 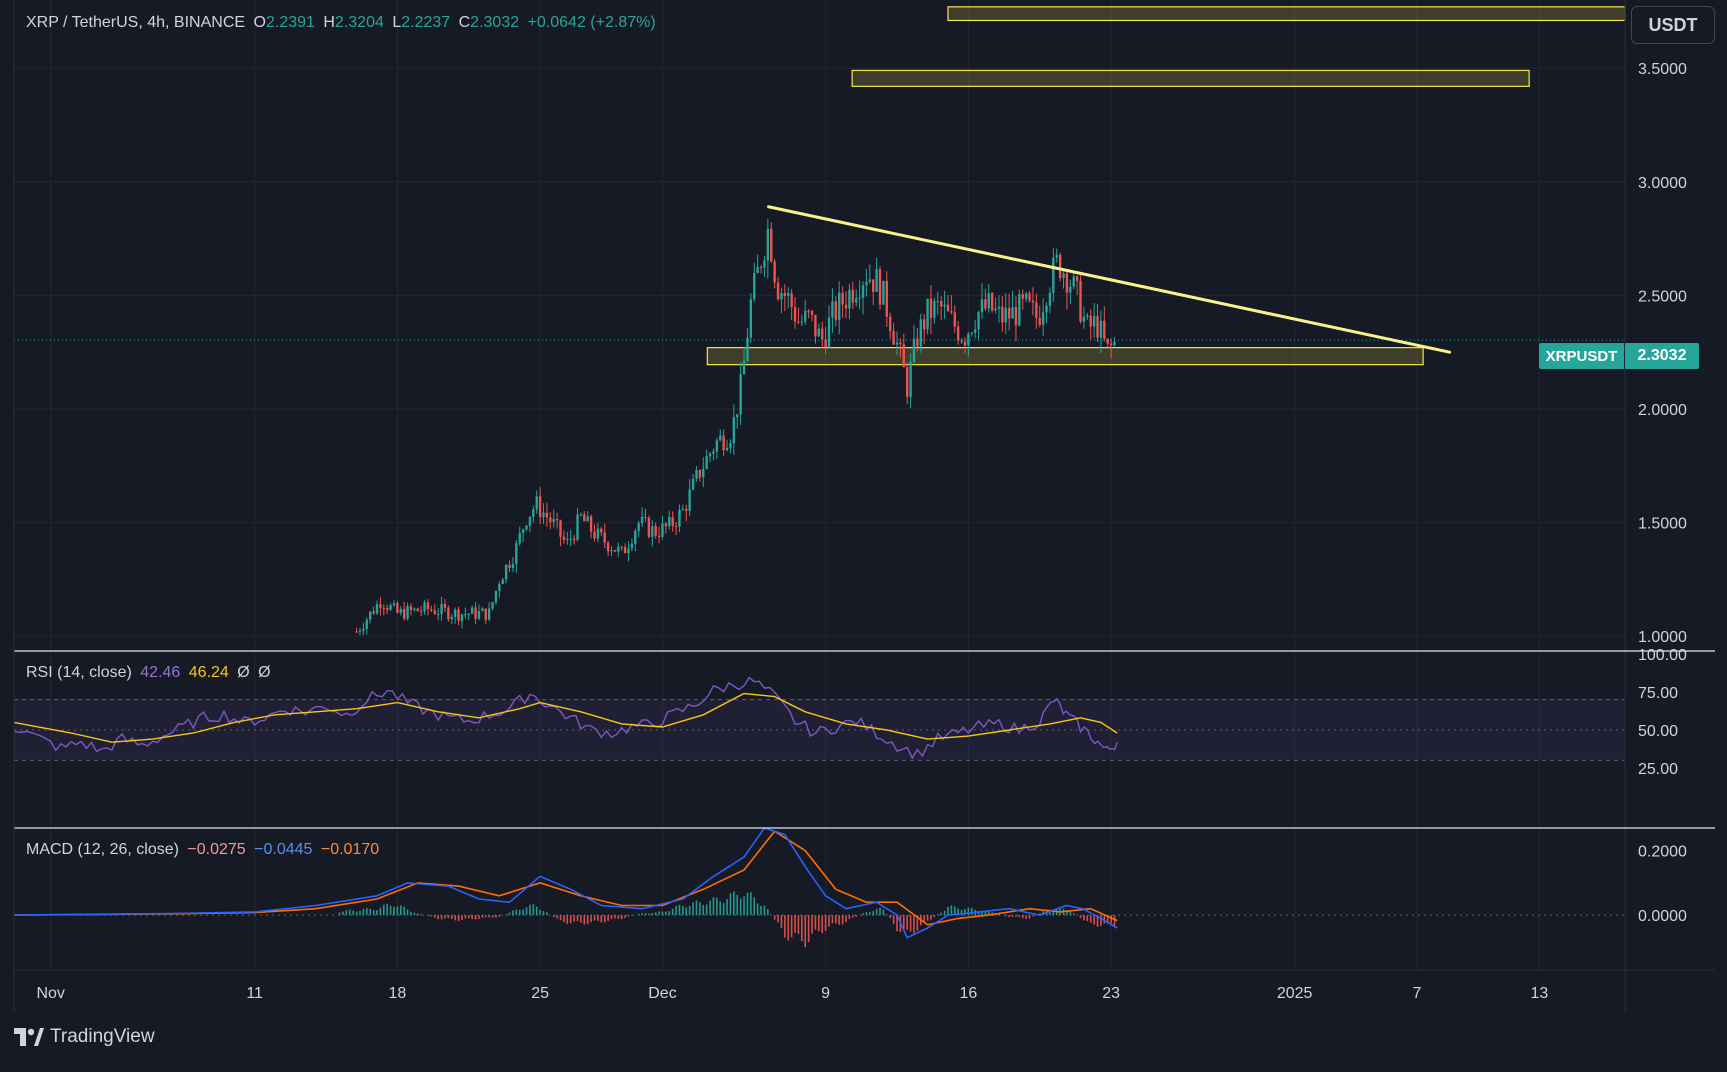 I want to click on descending-trendline, so click(x=1109, y=279).